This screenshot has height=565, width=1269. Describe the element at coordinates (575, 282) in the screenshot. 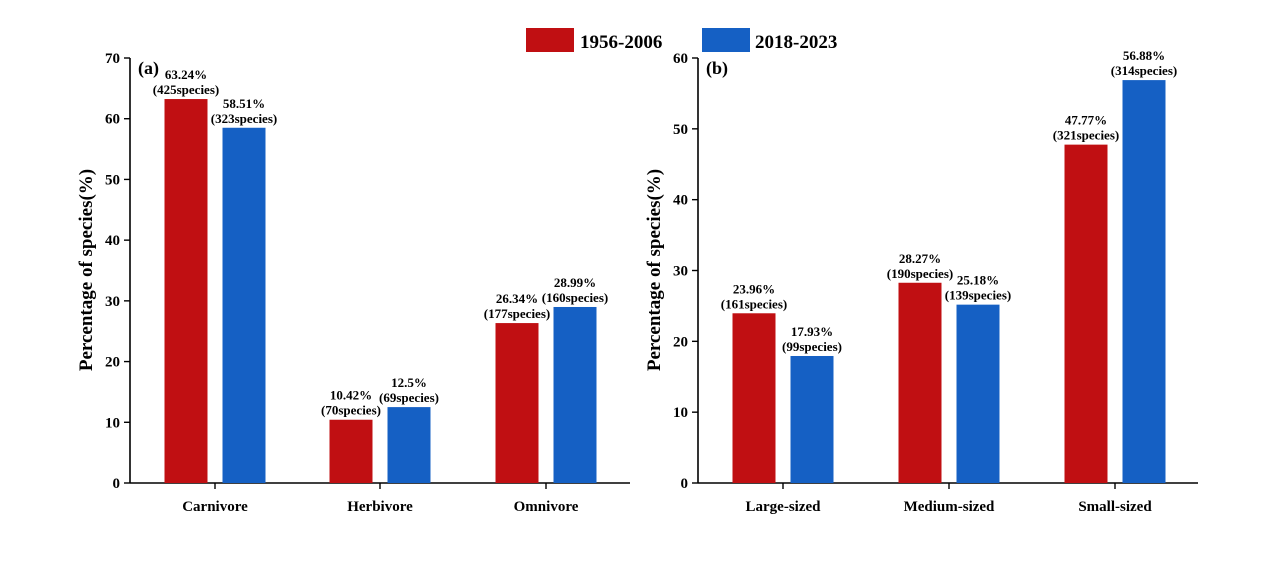

I see `data-label-percent: 28.99%` at that location.